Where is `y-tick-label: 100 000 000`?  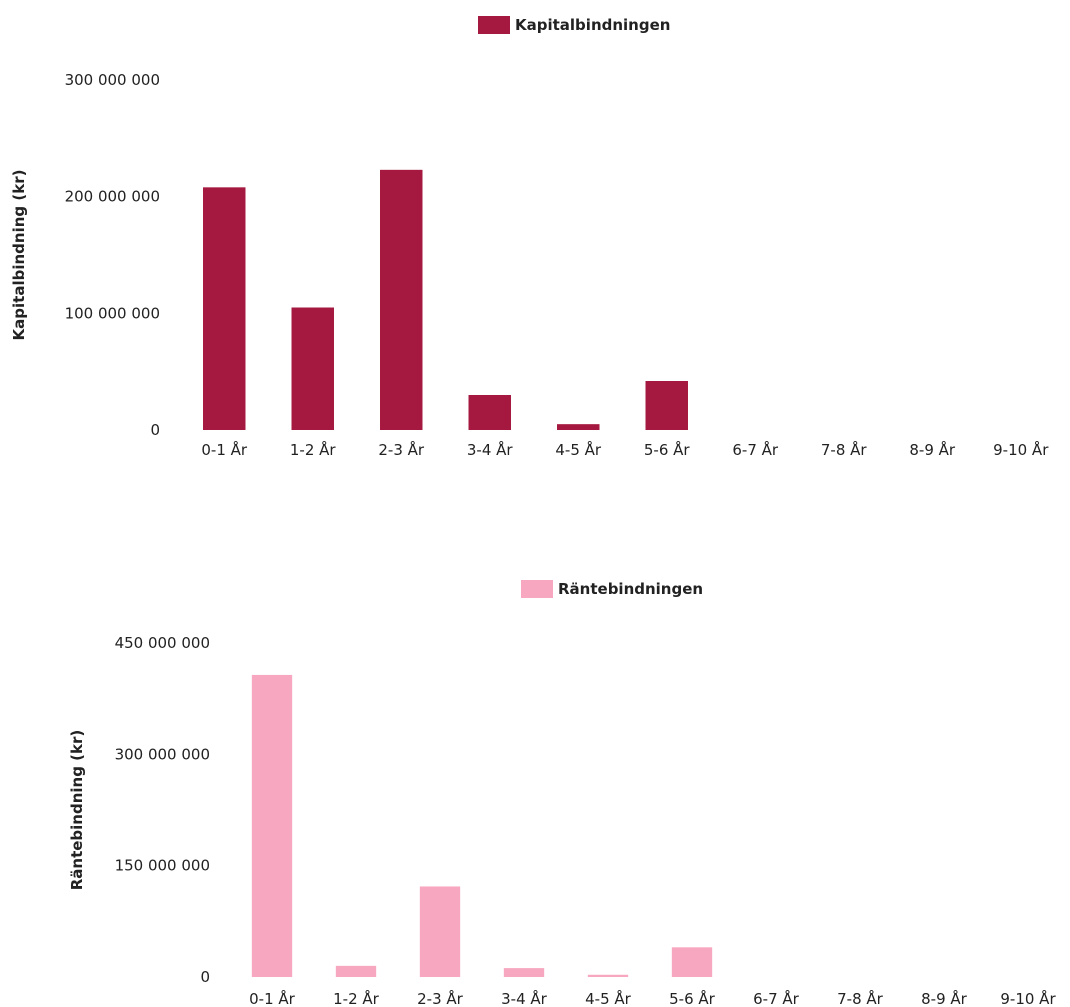 y-tick-label: 100 000 000 is located at coordinates (112, 313).